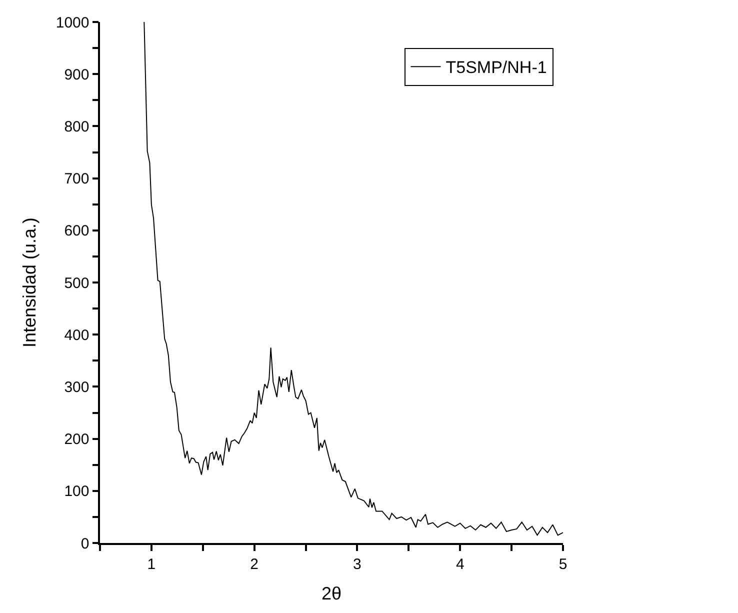 The width and height of the screenshot is (738, 613). Describe the element at coordinates (85, 543) in the screenshot. I see `y-tick-label: 0` at that location.